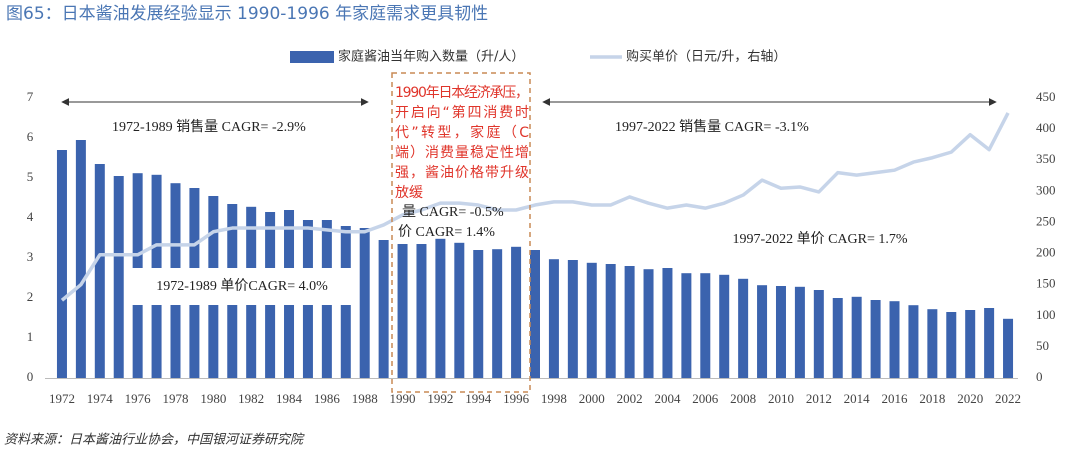 The width and height of the screenshot is (1080, 452). Describe the element at coordinates (781, 398) in the screenshot. I see `x-tick-label: 2010` at that location.